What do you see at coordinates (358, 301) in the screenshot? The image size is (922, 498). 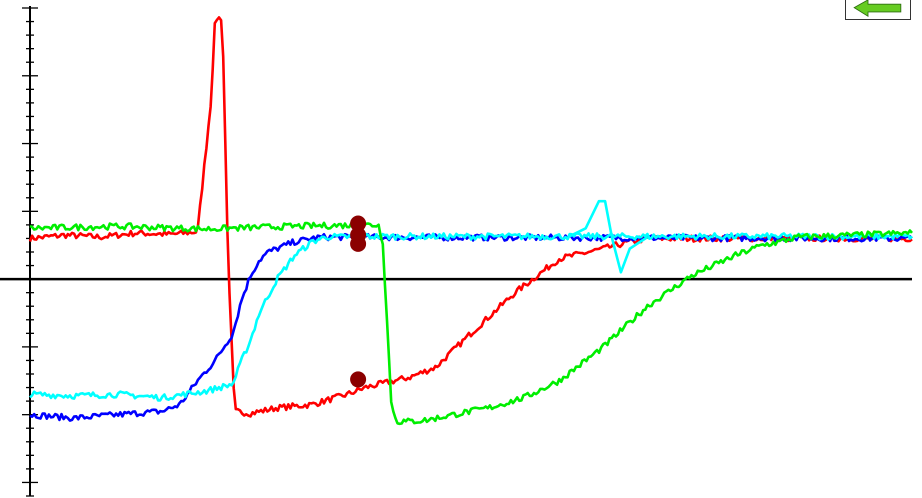 I see `data-markers` at bounding box center [358, 301].